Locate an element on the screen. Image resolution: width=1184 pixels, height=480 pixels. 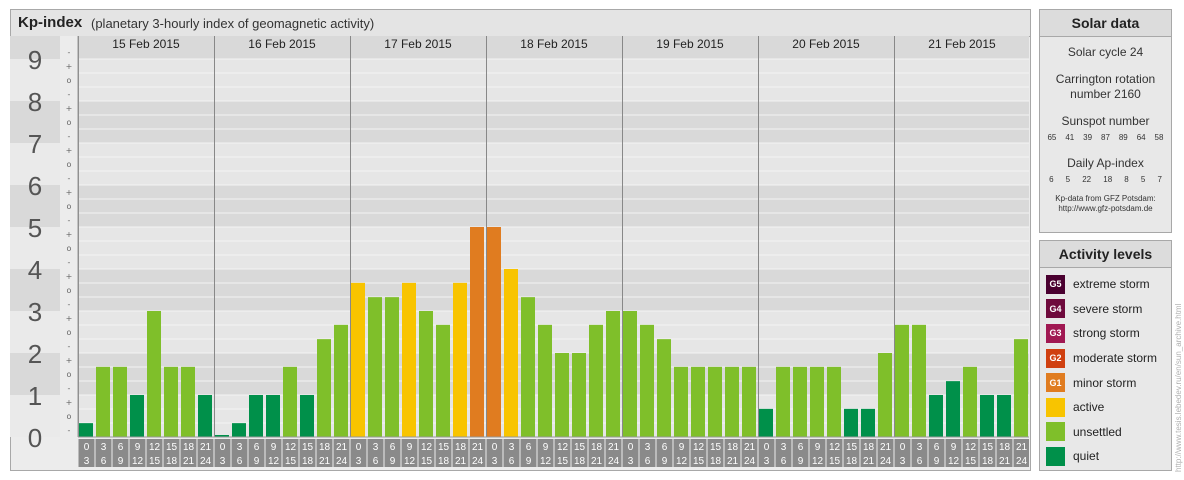
sunspot-value-1: 65 is located at coordinates (1052, 137).